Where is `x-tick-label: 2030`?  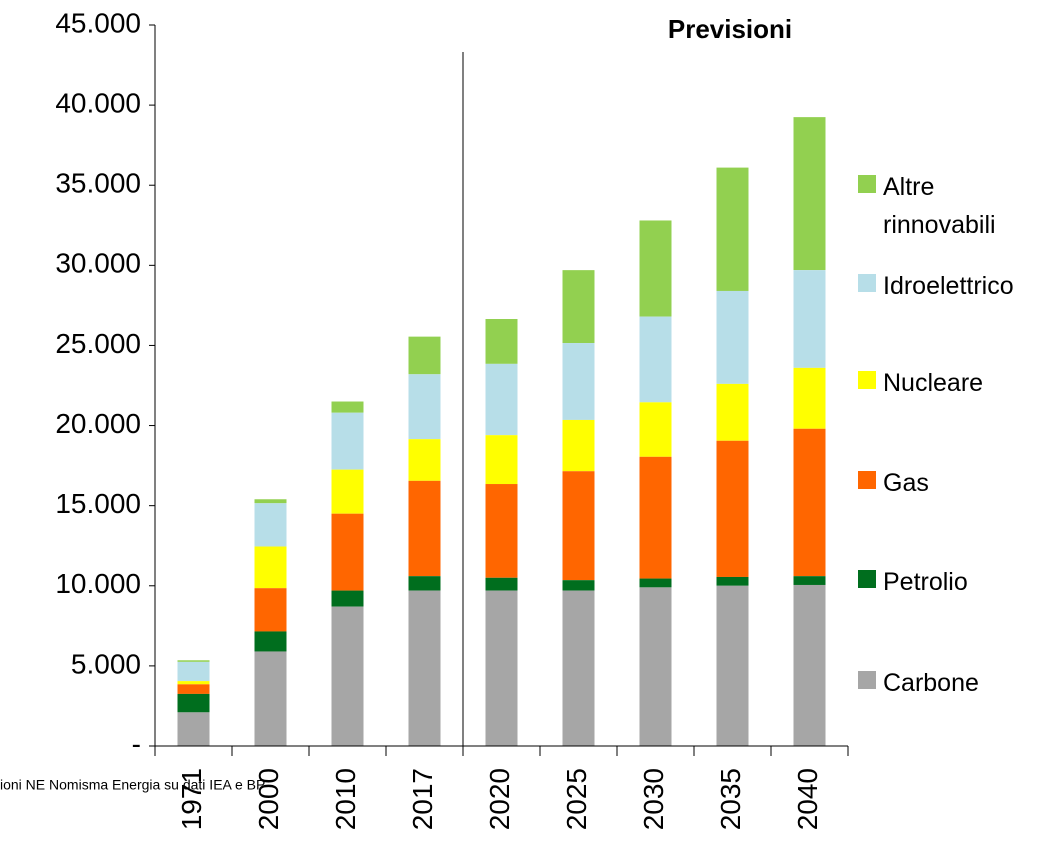
x-tick-label: 2030 is located at coordinates (653, 799).